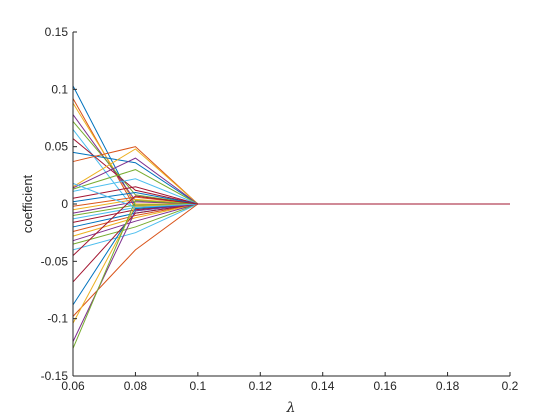  What do you see at coordinates (291, 225) in the screenshot?
I see `series-line` at bounding box center [291, 225].